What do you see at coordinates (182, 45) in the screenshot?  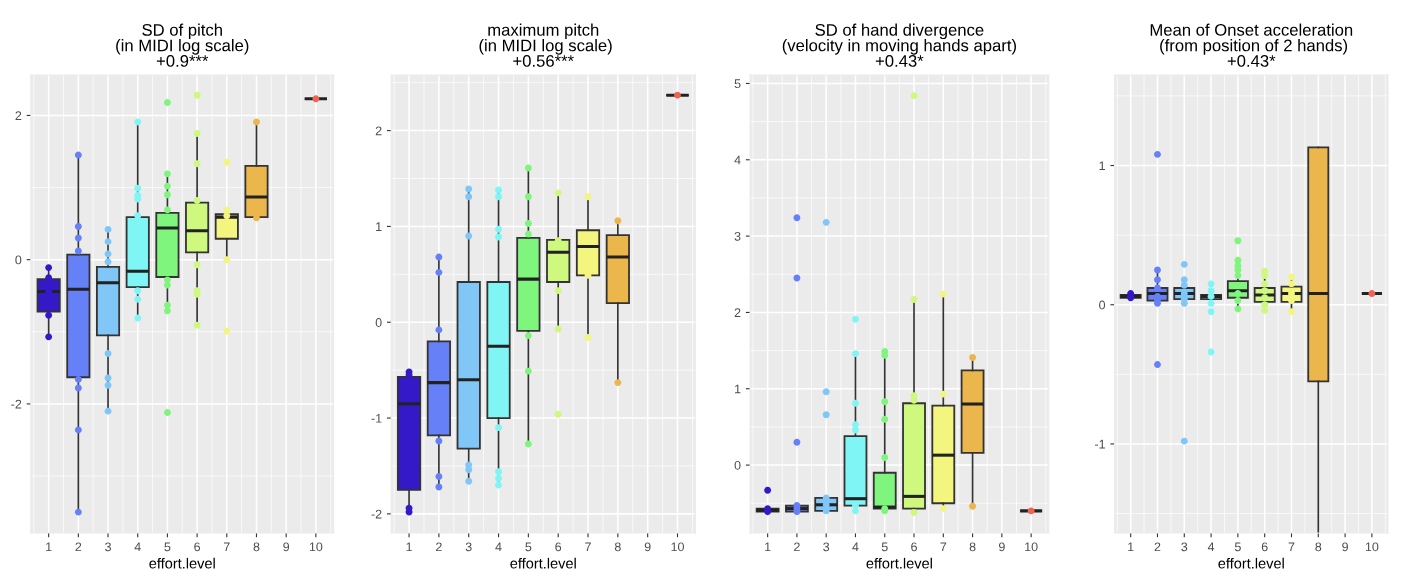 I see `chart-title: SD of pitch (in MIDI log scale) +0.9***` at bounding box center [182, 45].